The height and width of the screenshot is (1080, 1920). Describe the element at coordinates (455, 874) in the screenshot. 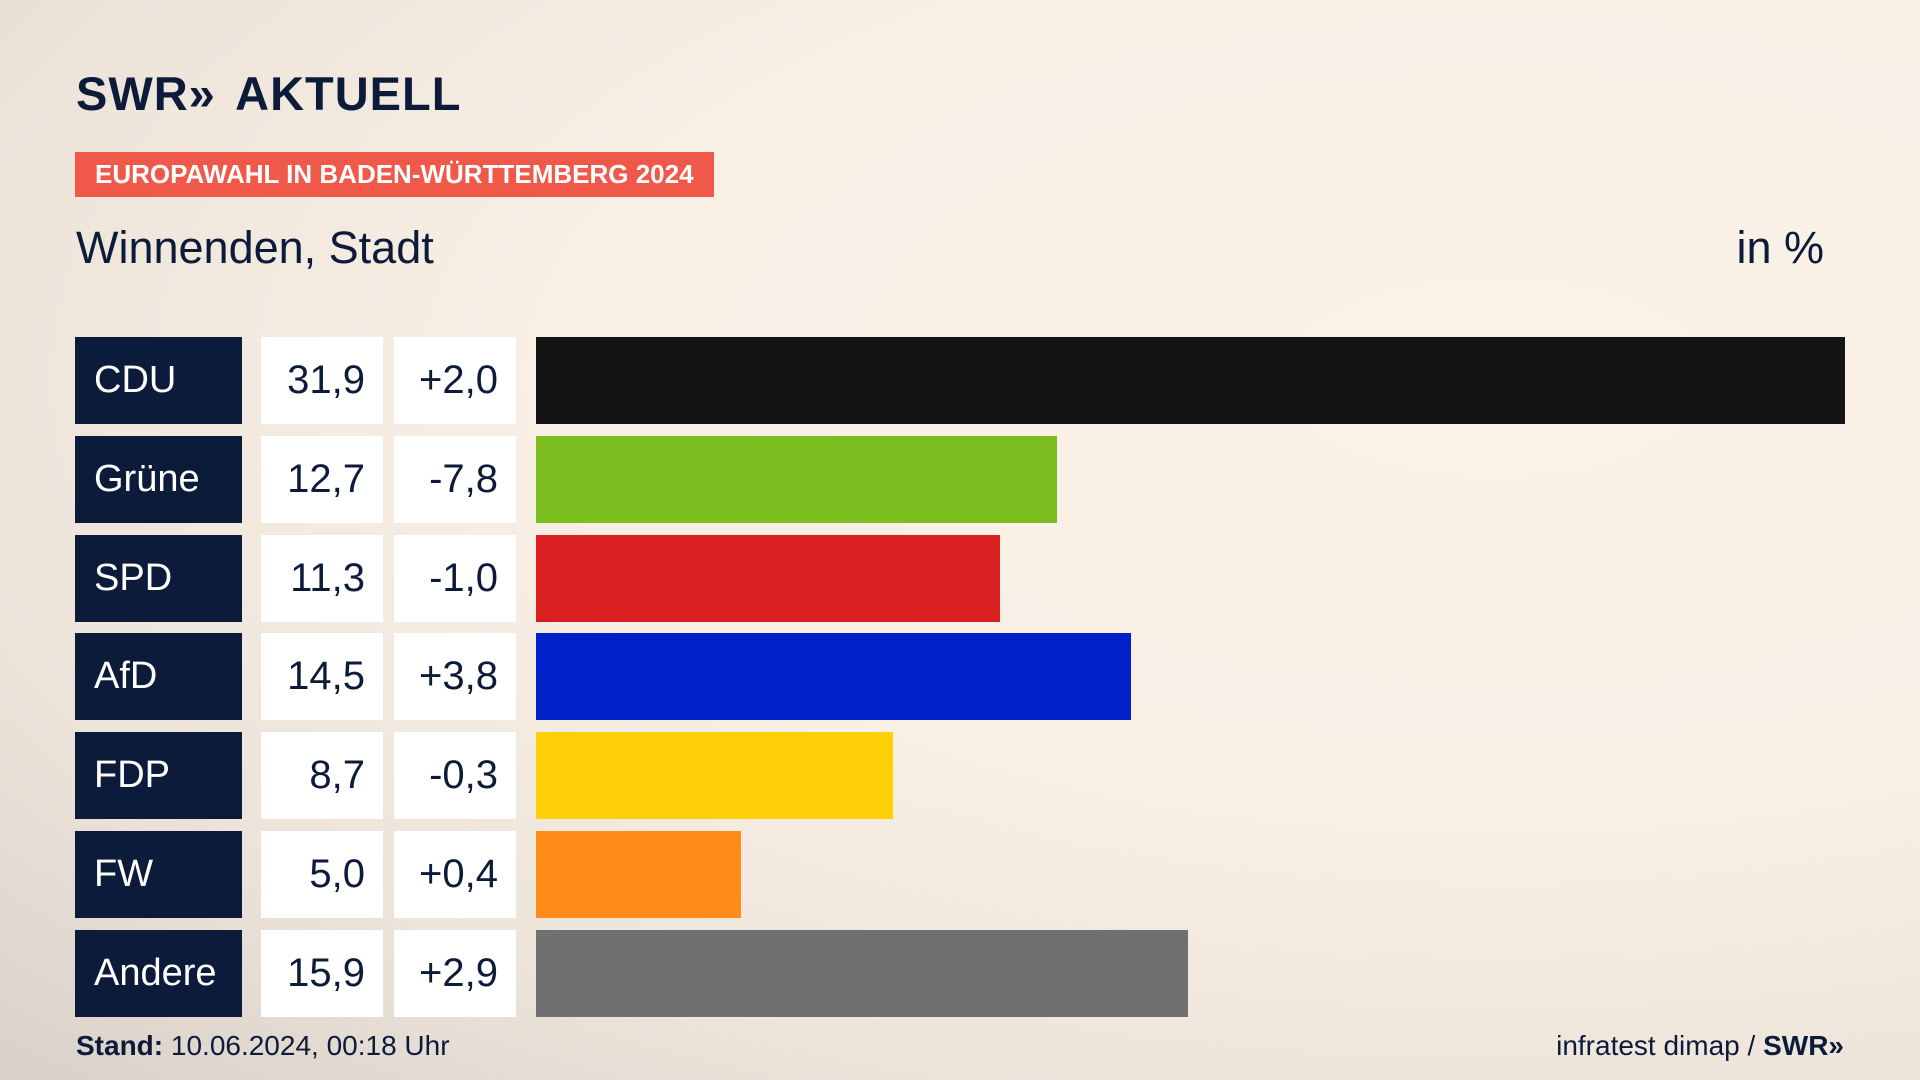

I see `change-label: +0,4` at that location.